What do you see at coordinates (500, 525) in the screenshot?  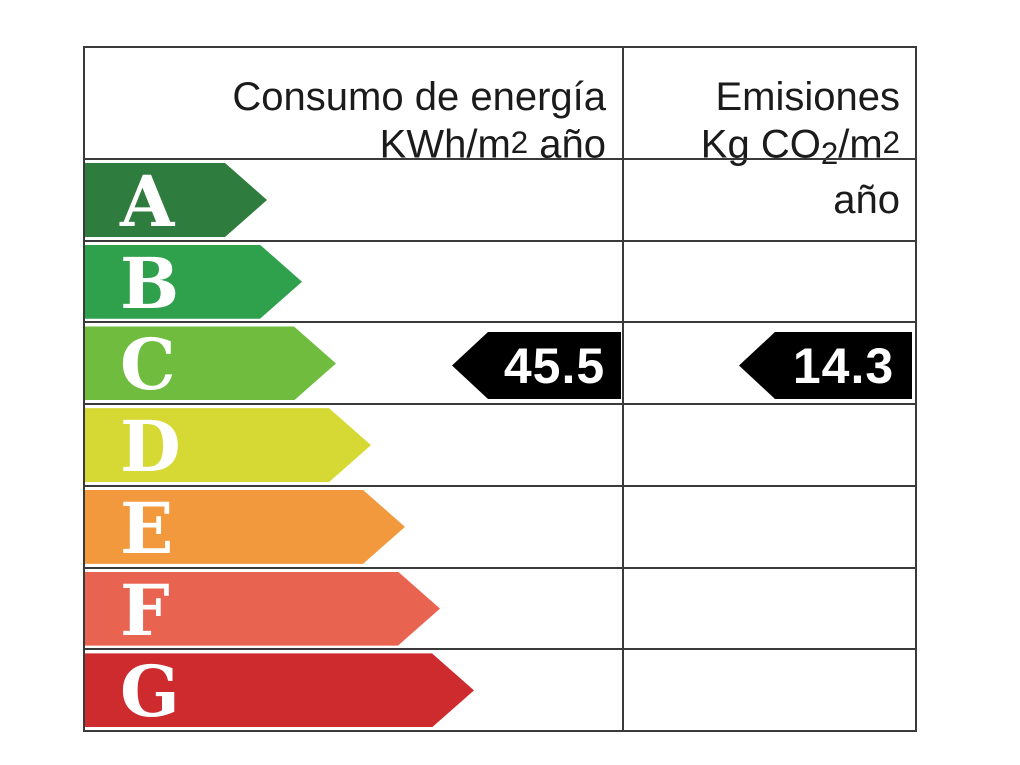 I see `rating-row-e: E` at bounding box center [500, 525].